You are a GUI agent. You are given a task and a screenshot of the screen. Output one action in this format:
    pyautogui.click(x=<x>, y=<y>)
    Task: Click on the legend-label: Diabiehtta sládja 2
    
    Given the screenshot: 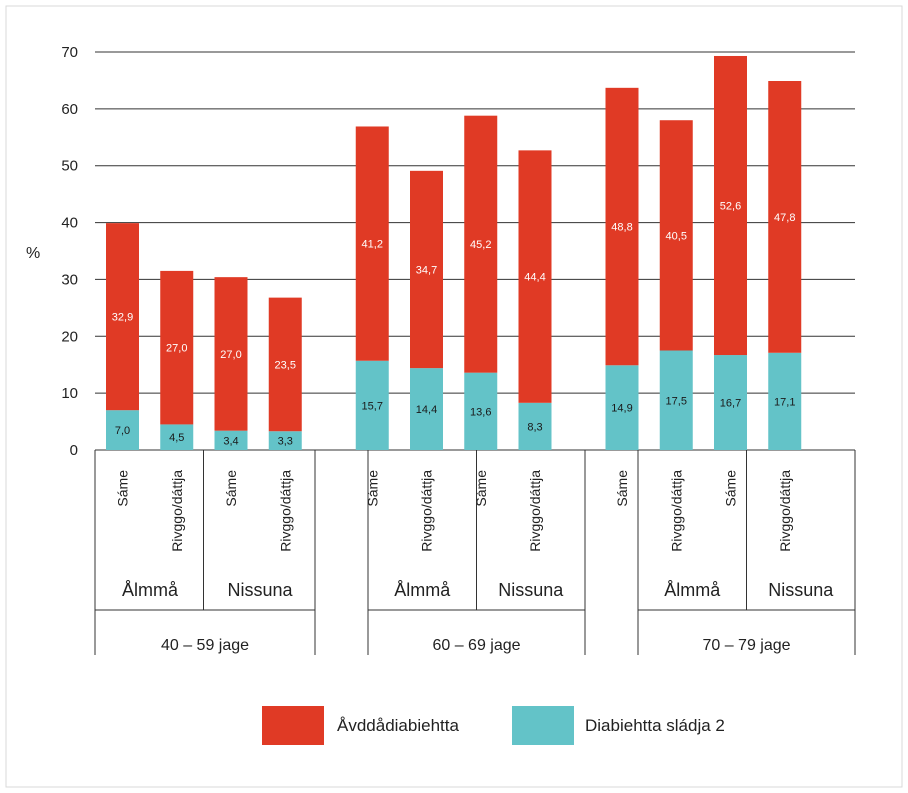 What is the action you would take?
    pyautogui.click(x=655, y=725)
    